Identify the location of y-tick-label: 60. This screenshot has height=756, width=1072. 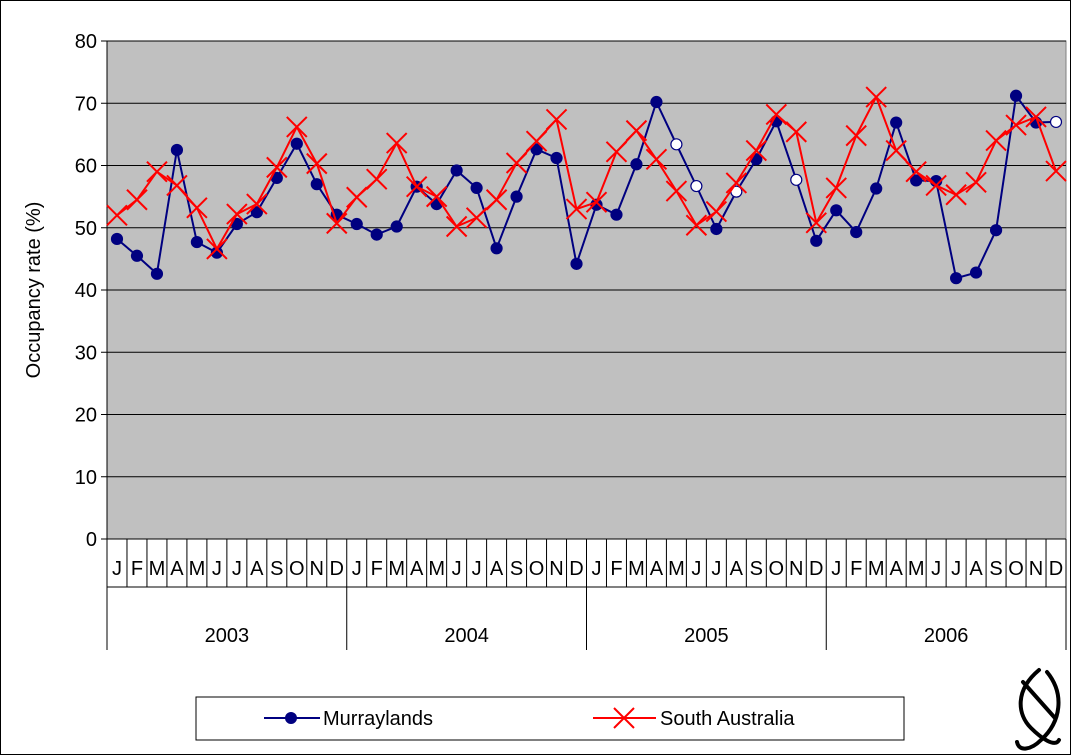
(86, 167).